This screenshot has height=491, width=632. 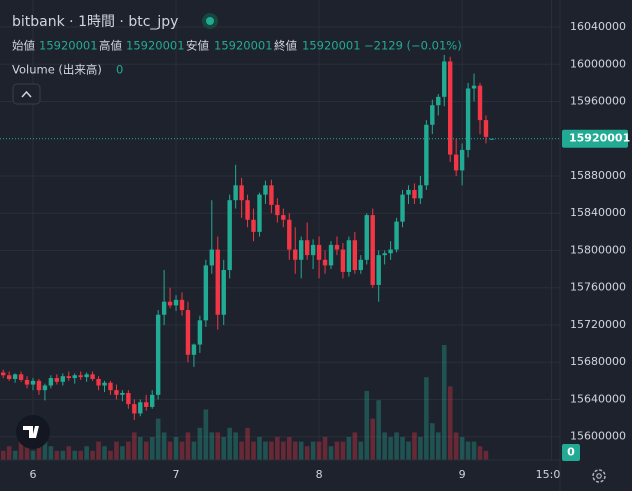 I want to click on y-tick-label: 15840000, so click(x=598, y=212).